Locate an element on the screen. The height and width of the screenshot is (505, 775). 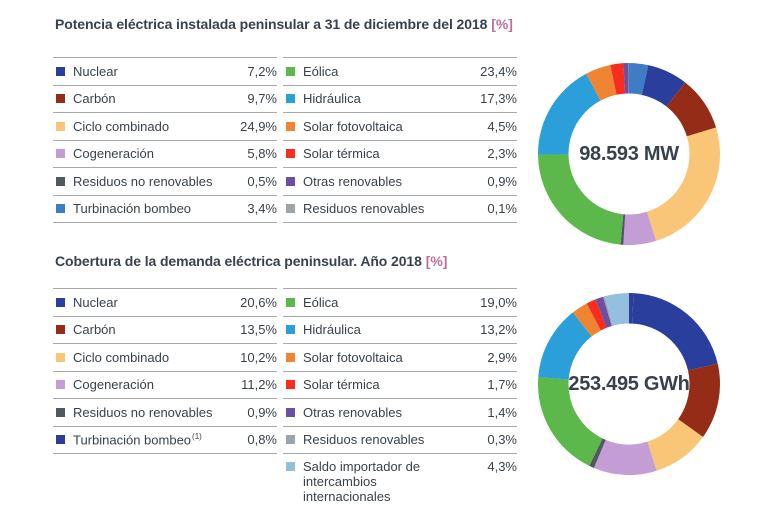
legend-row: Residuos renovables 0,3% is located at coordinates (400, 440).